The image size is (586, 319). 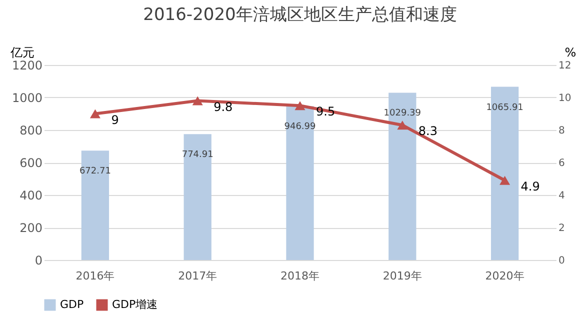 I want to click on y2-tick-label: 12, so click(x=565, y=66).